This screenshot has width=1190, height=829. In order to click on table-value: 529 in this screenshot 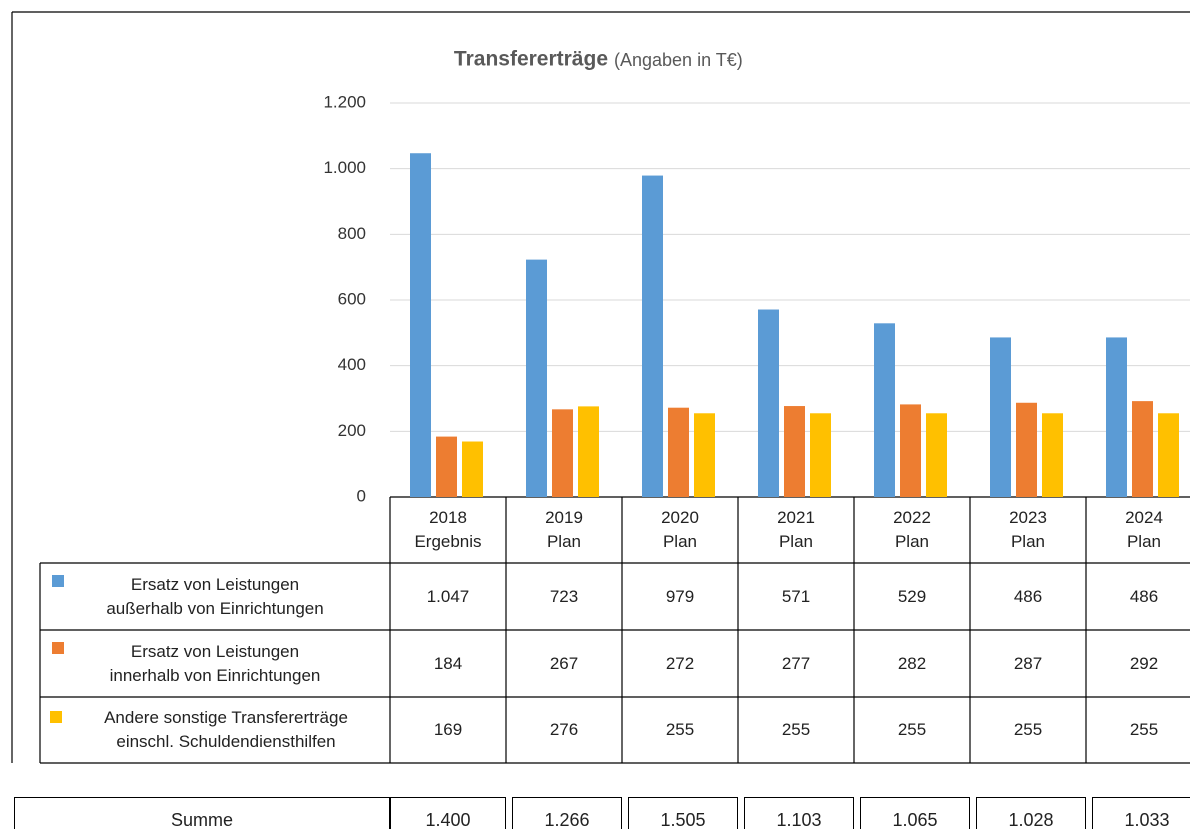, I will do `click(912, 596)`.